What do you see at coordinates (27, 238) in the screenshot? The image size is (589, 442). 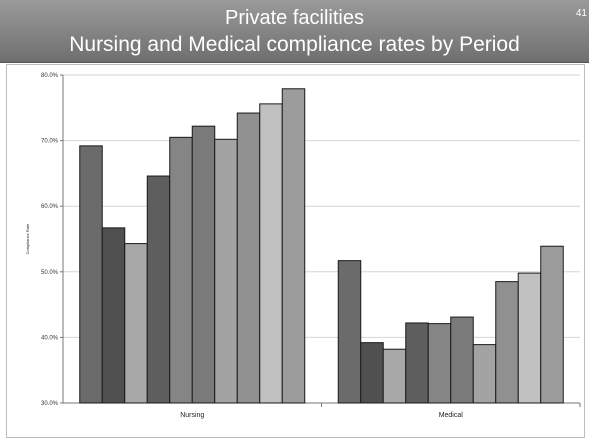 I see `y-axis-title: Compliance Rate` at bounding box center [27, 238].